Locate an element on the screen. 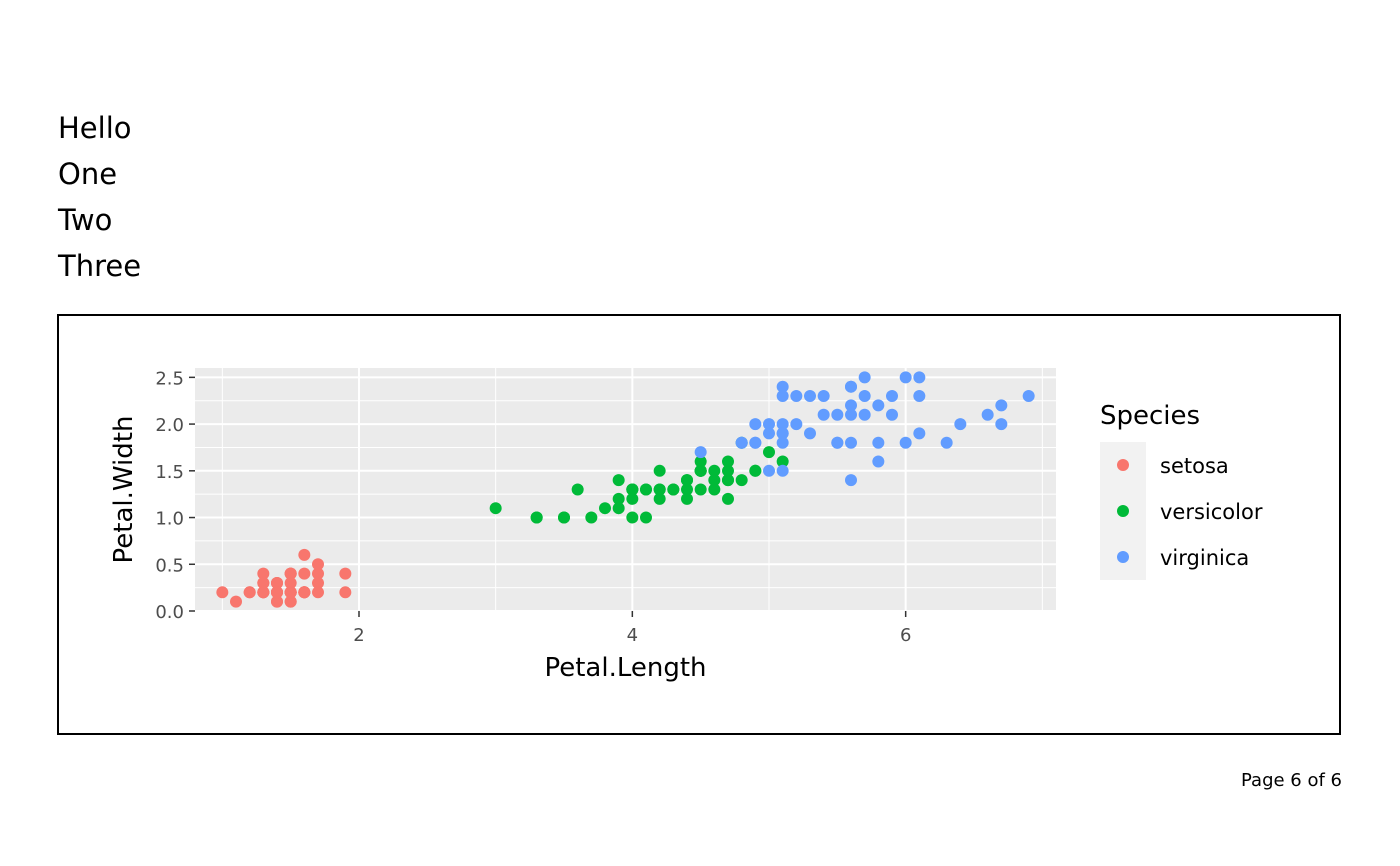  y-tick-label: 0.0 is located at coordinates (169, 612).